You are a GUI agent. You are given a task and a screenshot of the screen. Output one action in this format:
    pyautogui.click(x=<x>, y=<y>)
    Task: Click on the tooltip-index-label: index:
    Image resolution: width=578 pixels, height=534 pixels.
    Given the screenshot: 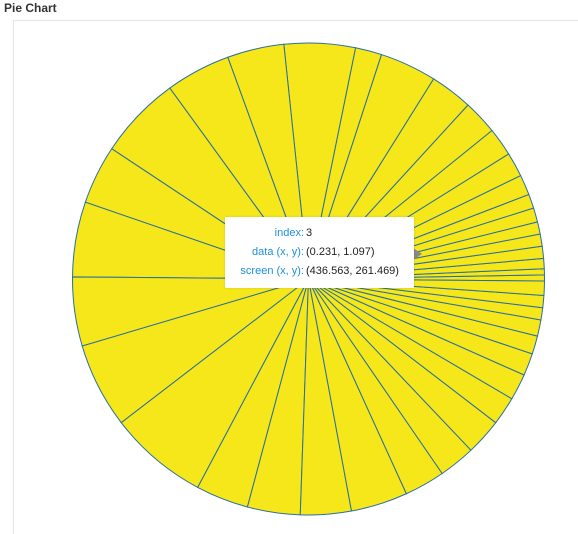 What is the action you would take?
    pyautogui.click(x=289, y=233)
    